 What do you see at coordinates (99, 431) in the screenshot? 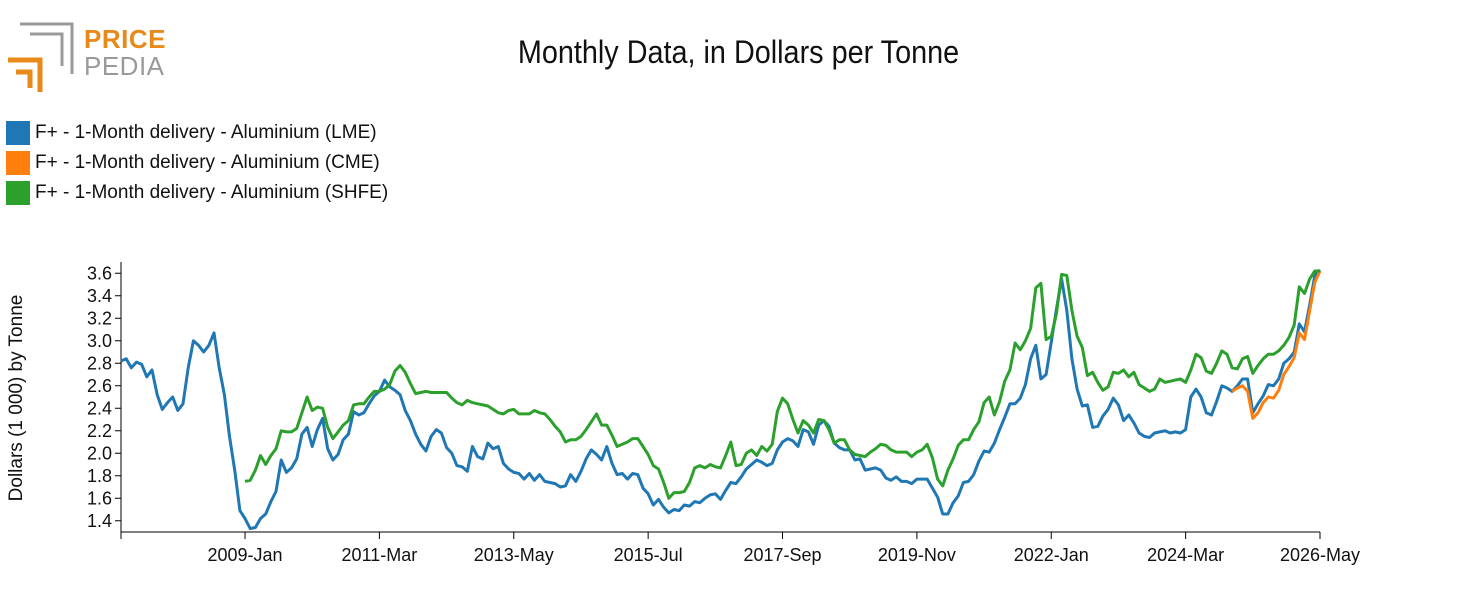
I see `y-tick-label: 2.2` at bounding box center [99, 431].